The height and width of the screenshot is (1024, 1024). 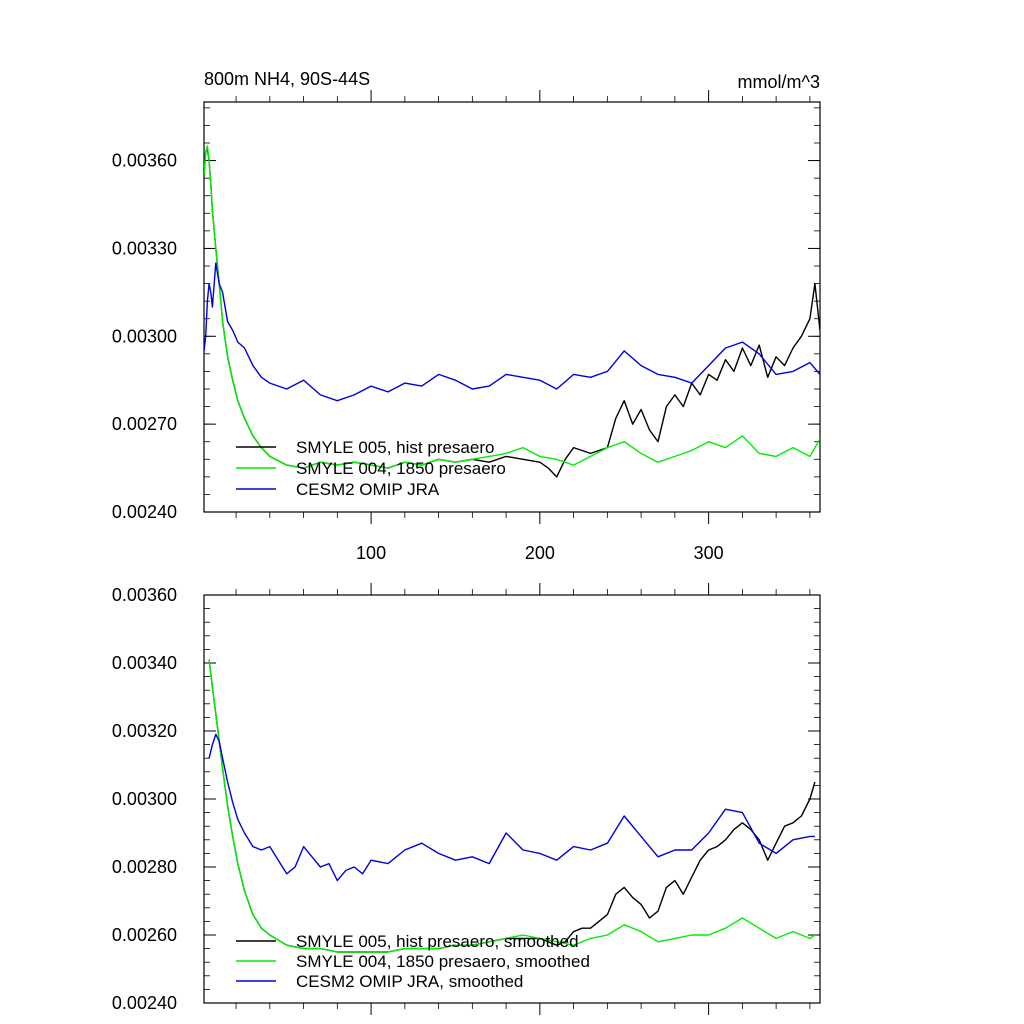 What do you see at coordinates (287, 79) in the screenshot?
I see `chart-title: 800m NH4, 90S-44S` at bounding box center [287, 79].